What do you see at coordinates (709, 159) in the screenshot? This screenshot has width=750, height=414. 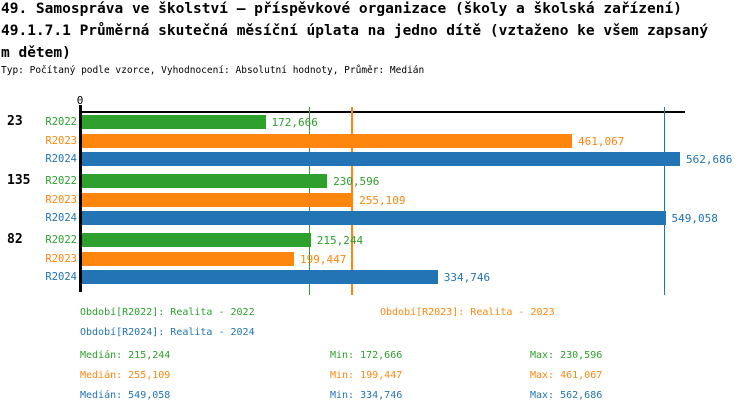 I see `value-label: 562,686` at bounding box center [709, 159].